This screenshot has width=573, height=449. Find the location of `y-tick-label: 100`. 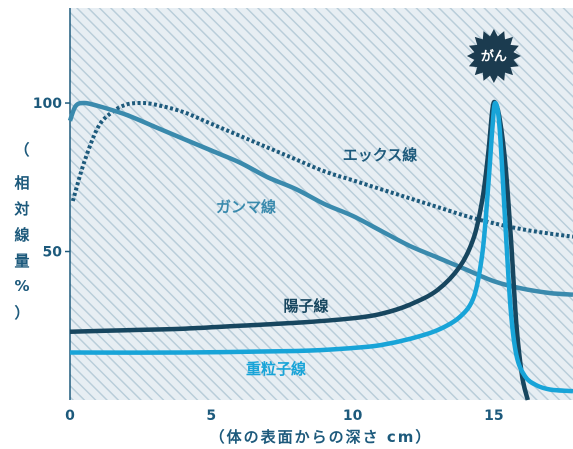

y-tick-label: 100 is located at coordinates (47, 104).